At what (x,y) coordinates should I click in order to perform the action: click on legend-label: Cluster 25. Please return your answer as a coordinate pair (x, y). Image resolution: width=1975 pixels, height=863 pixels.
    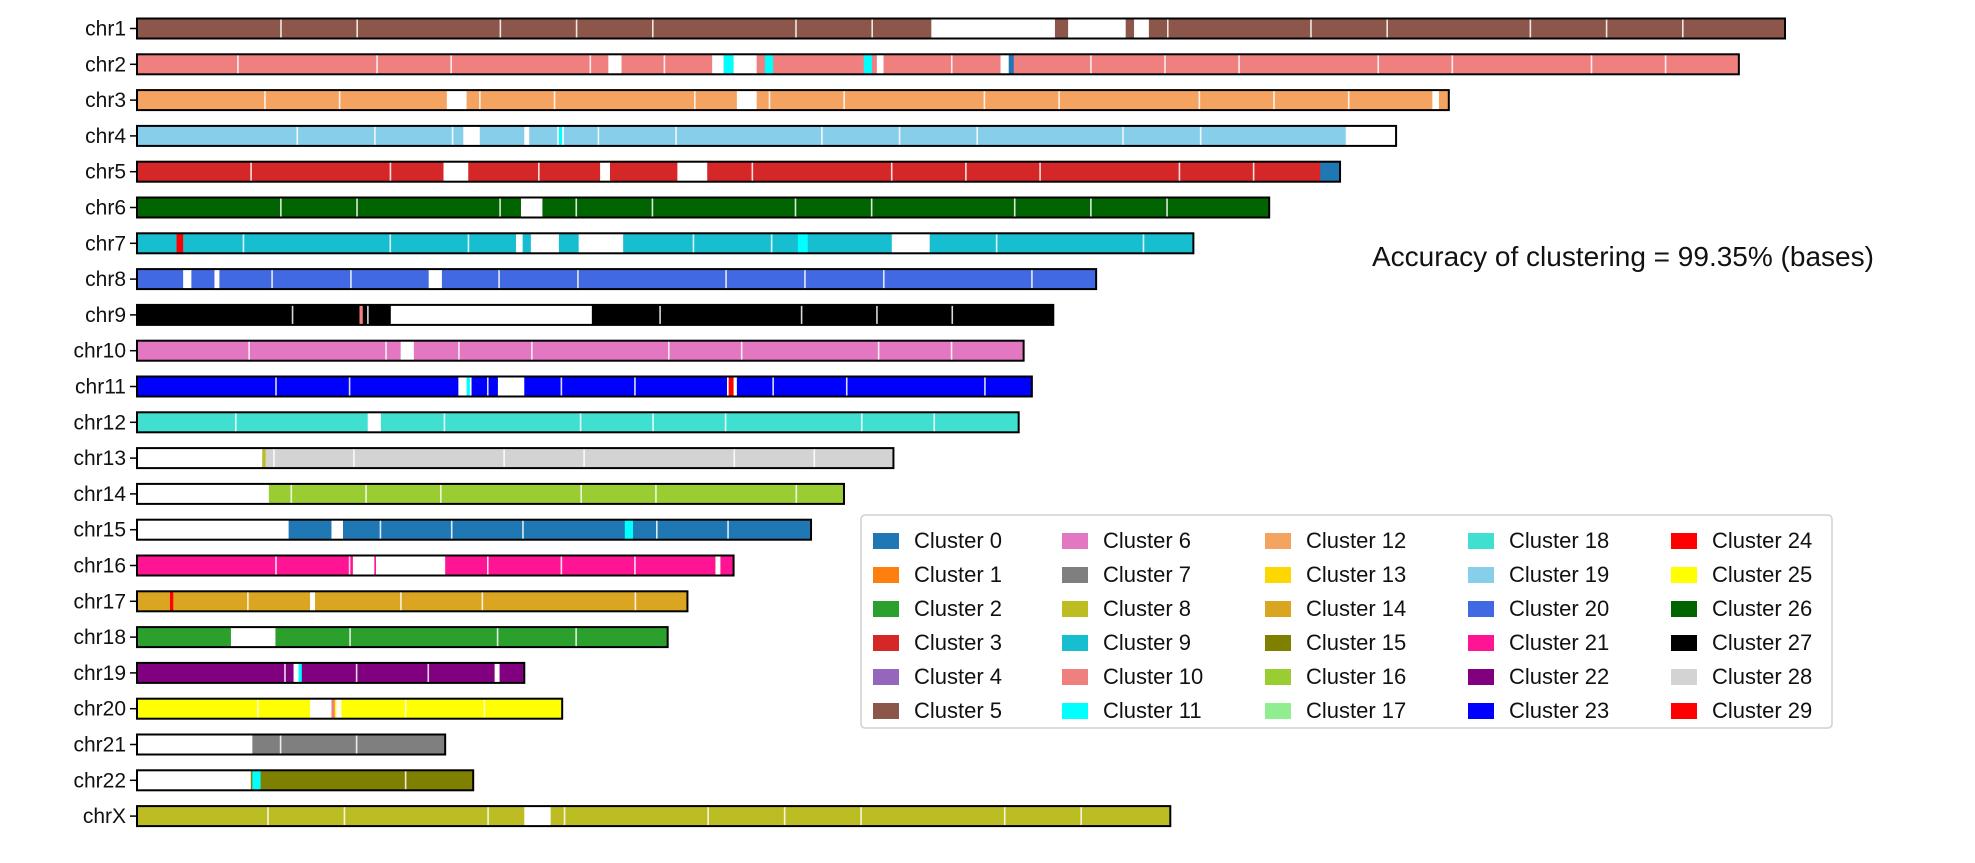
    Looking at the image, I should click on (1762, 574).